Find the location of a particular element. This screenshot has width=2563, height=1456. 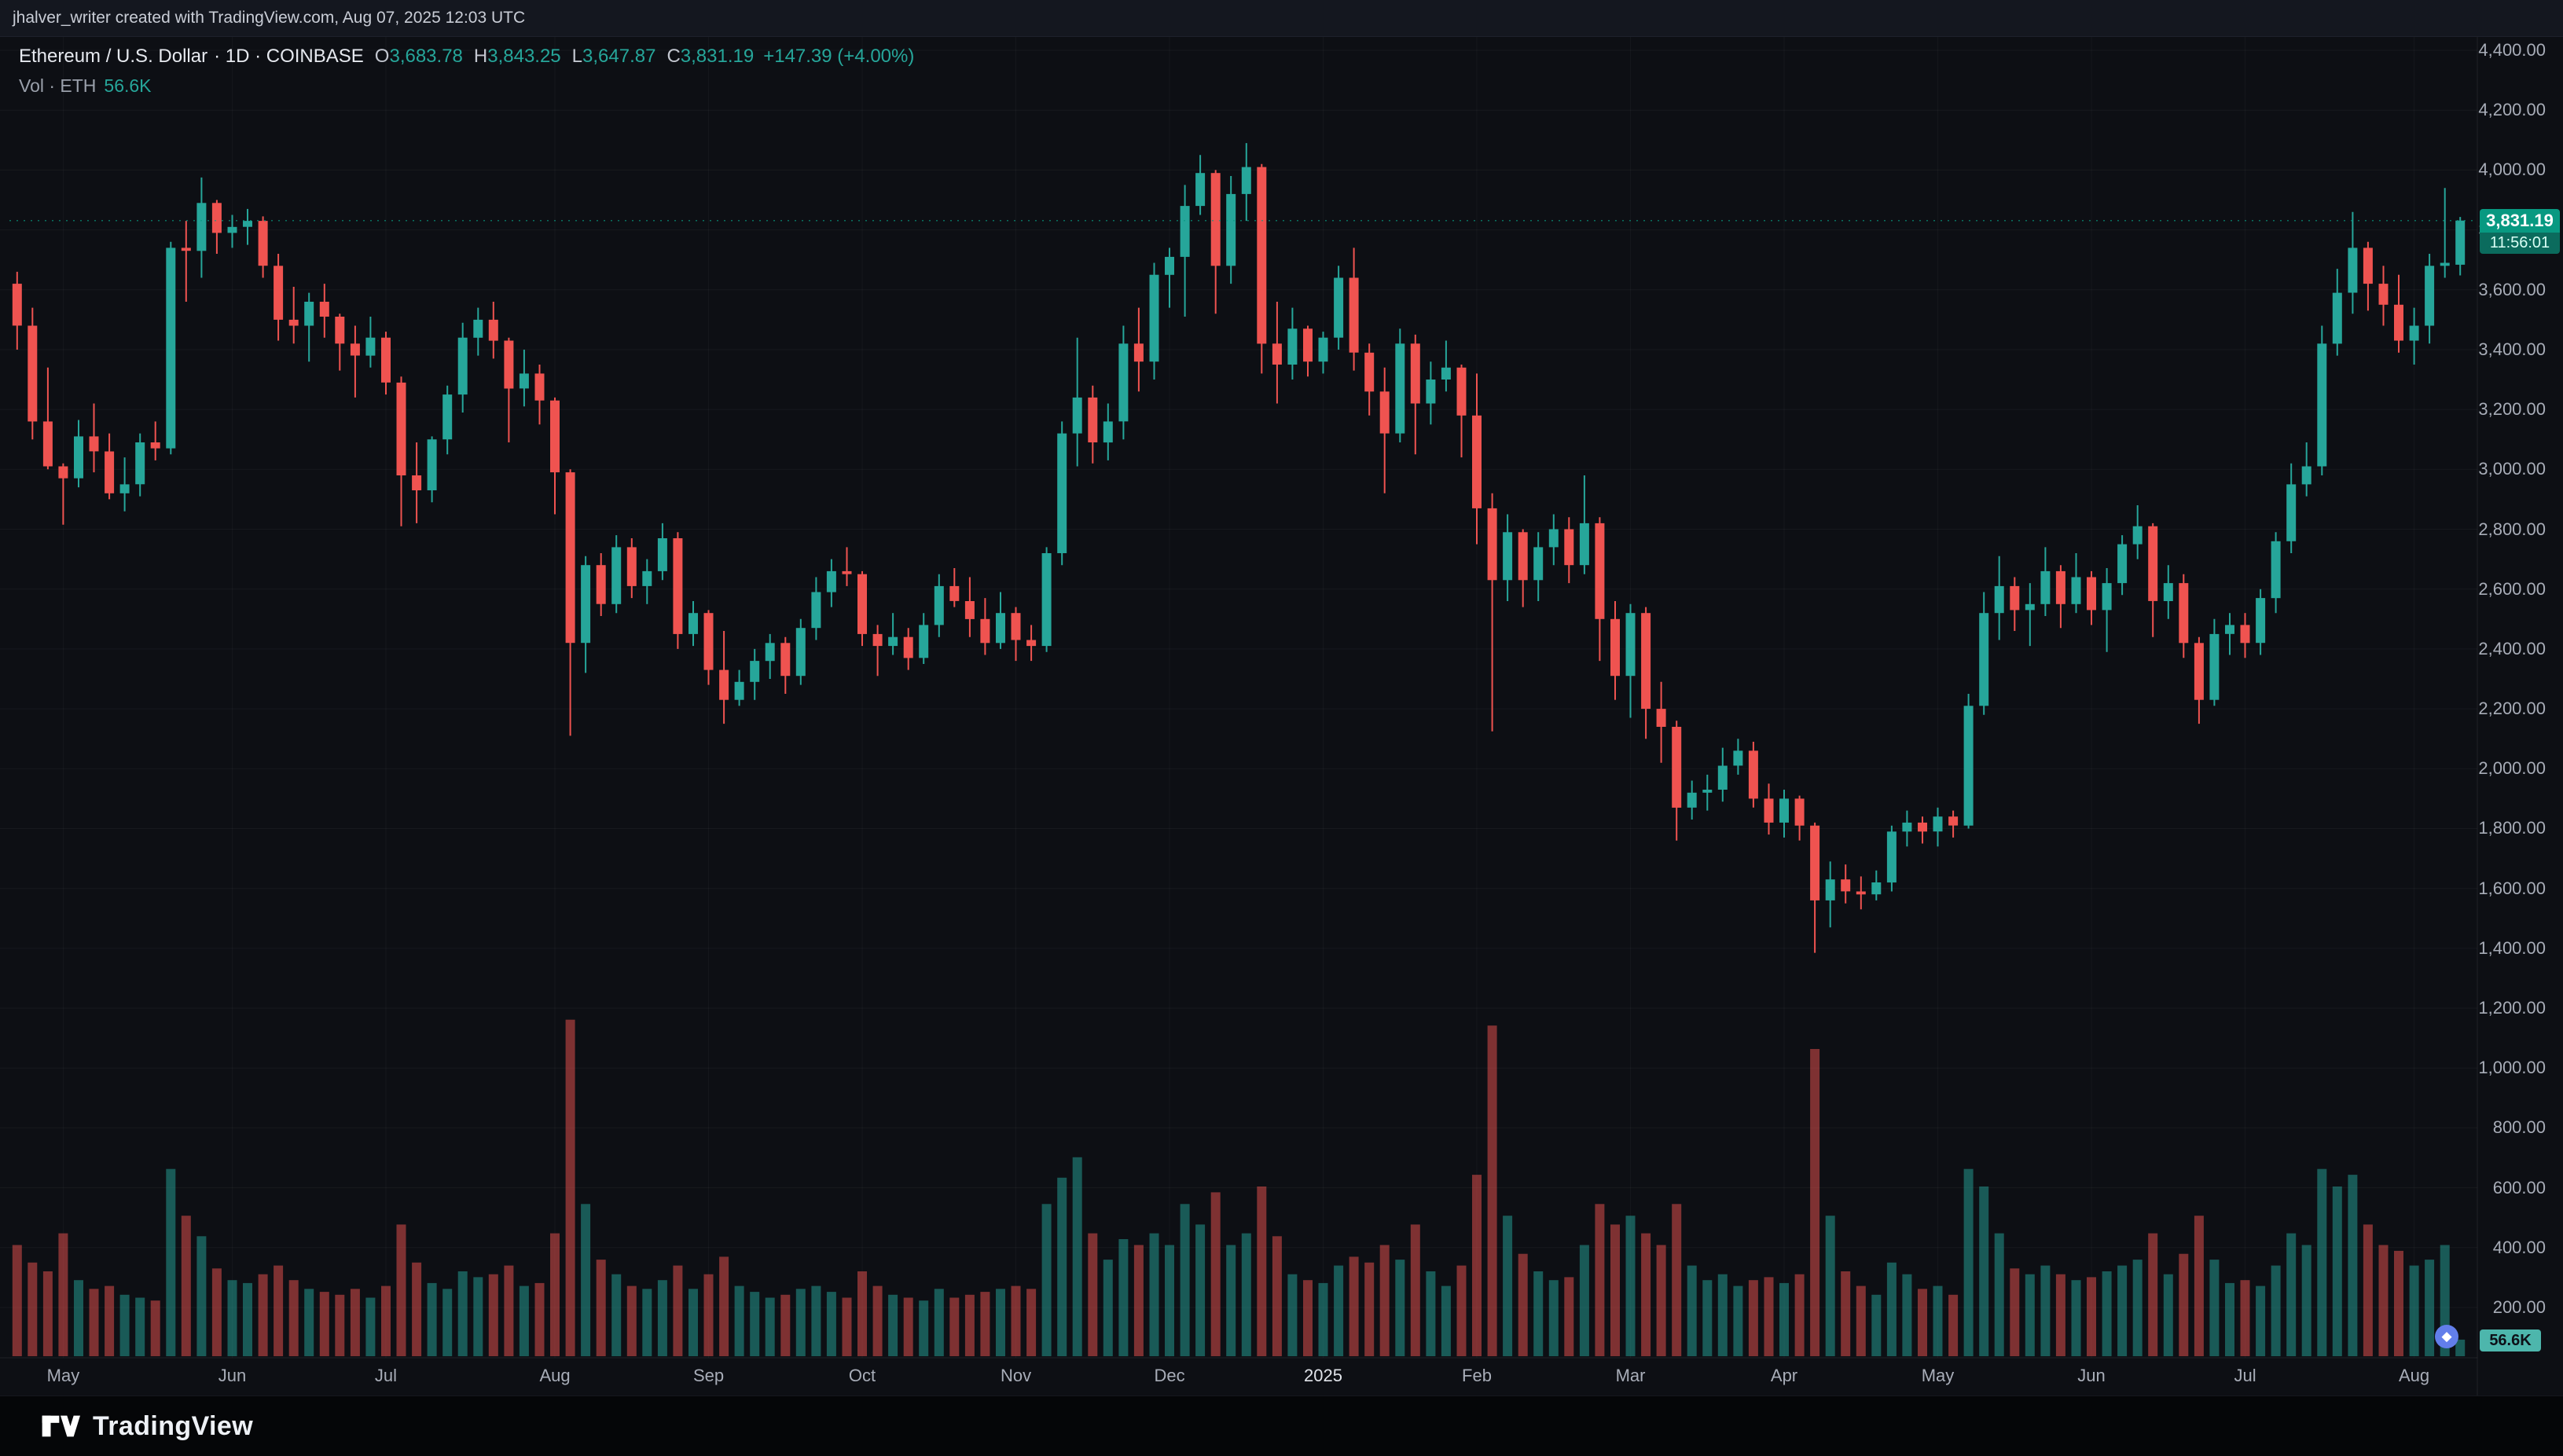

price-axis-tick: 3,400.00 is located at coordinates (2512, 349).